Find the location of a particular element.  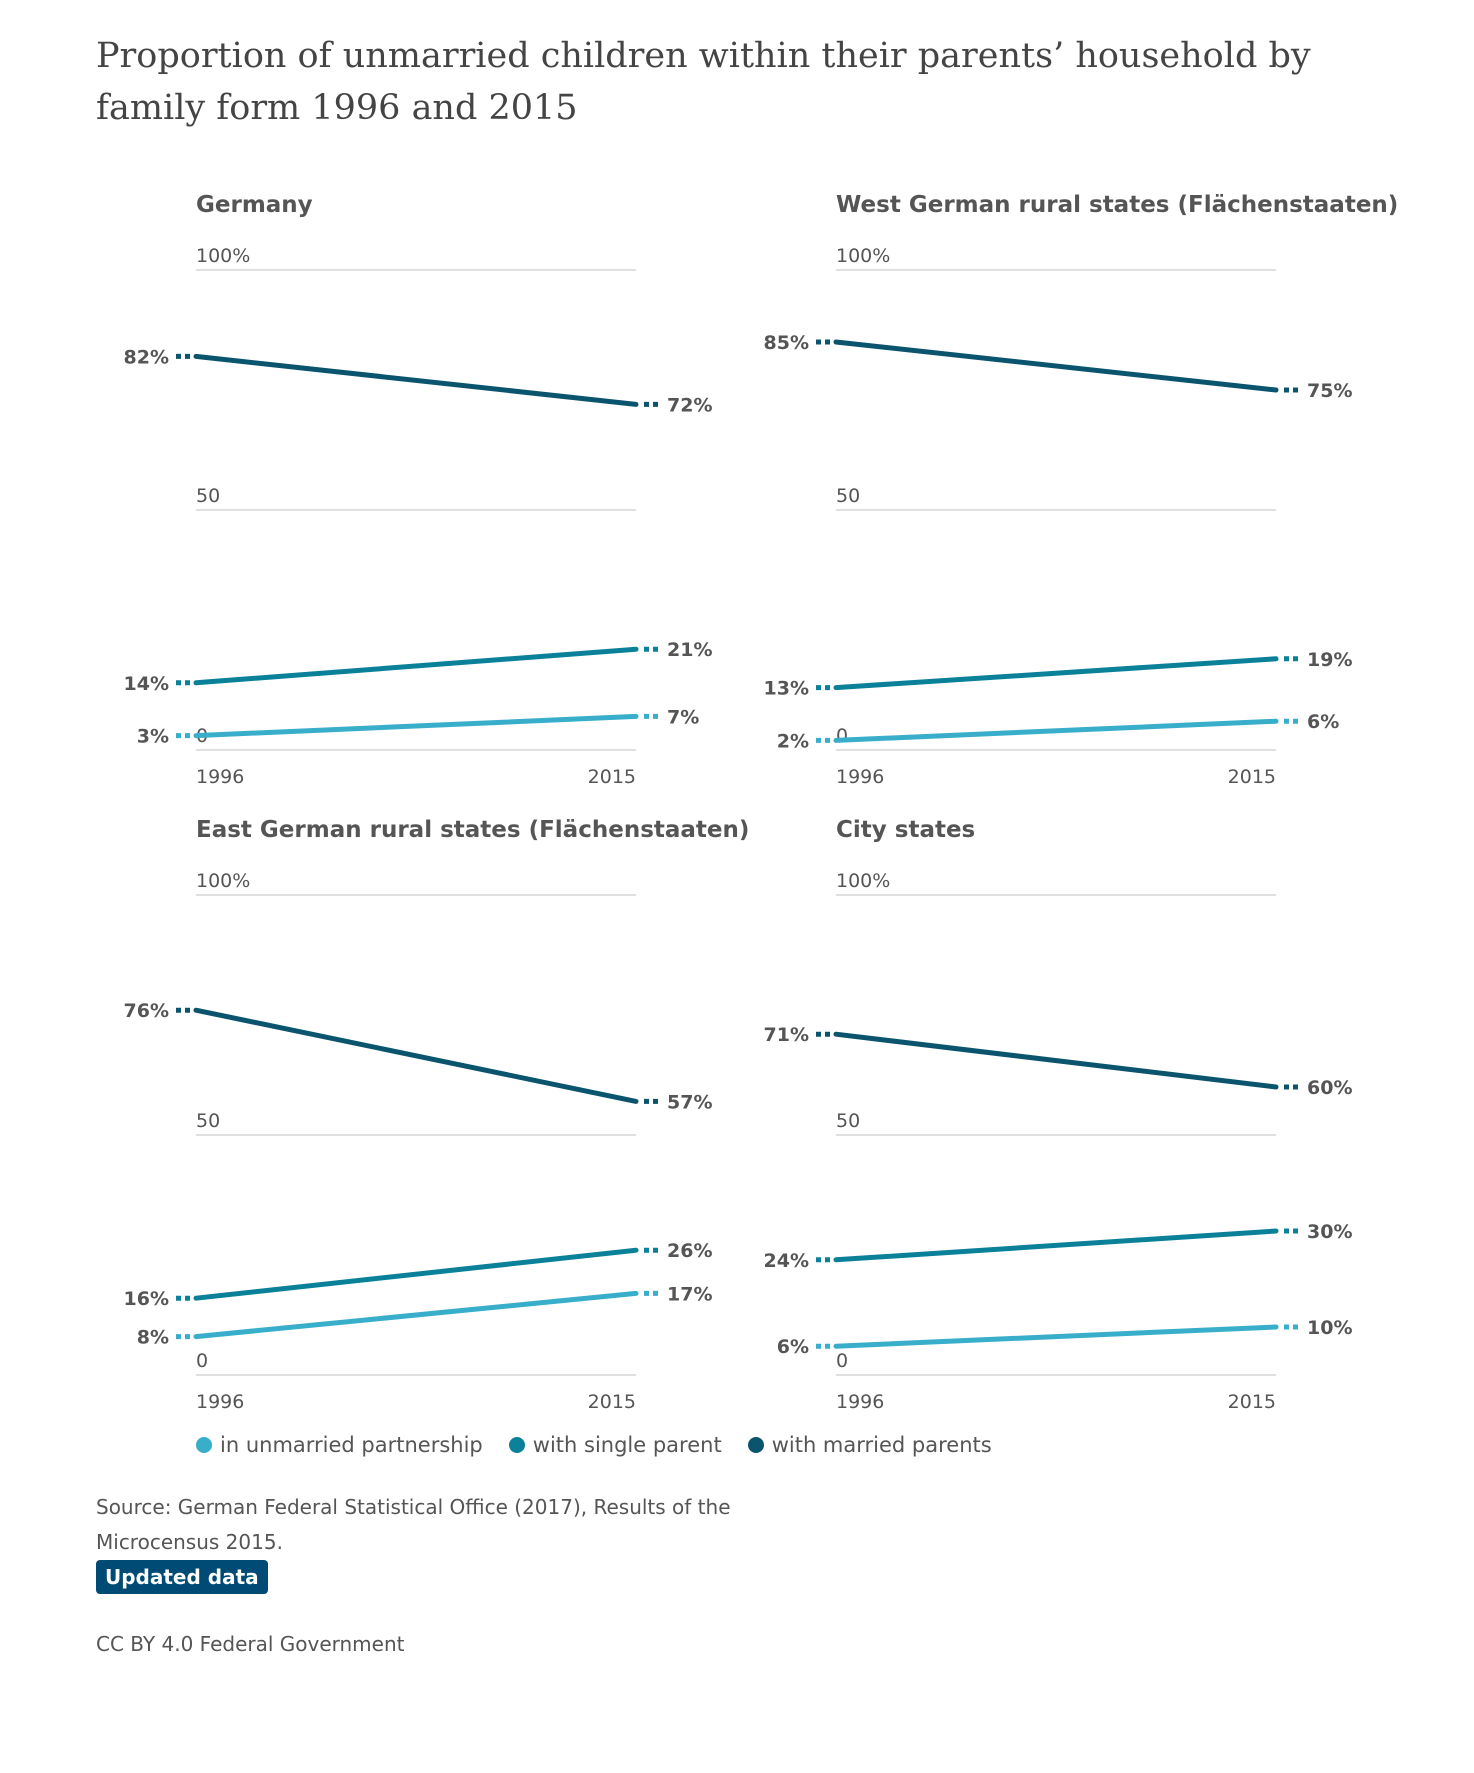

data-label-end: 7% is located at coordinates (683, 717).